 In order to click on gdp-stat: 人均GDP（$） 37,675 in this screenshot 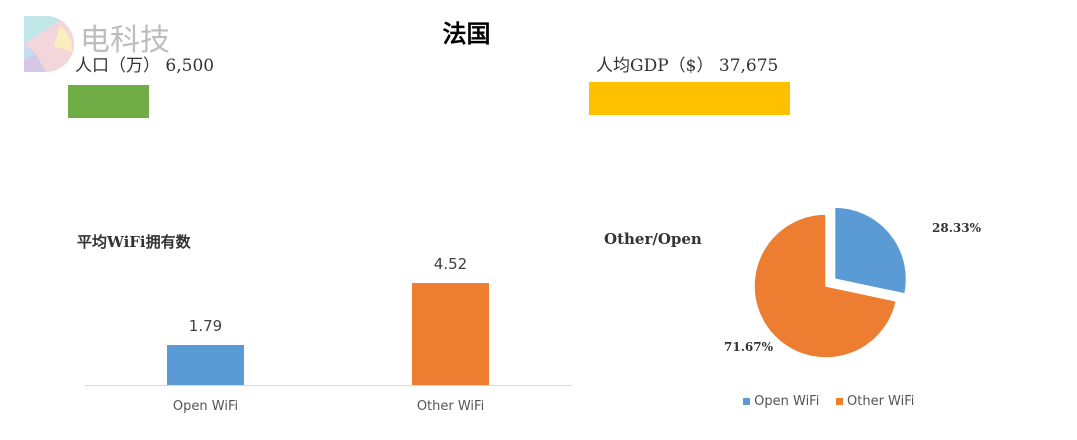, I will do `click(687, 63)`.